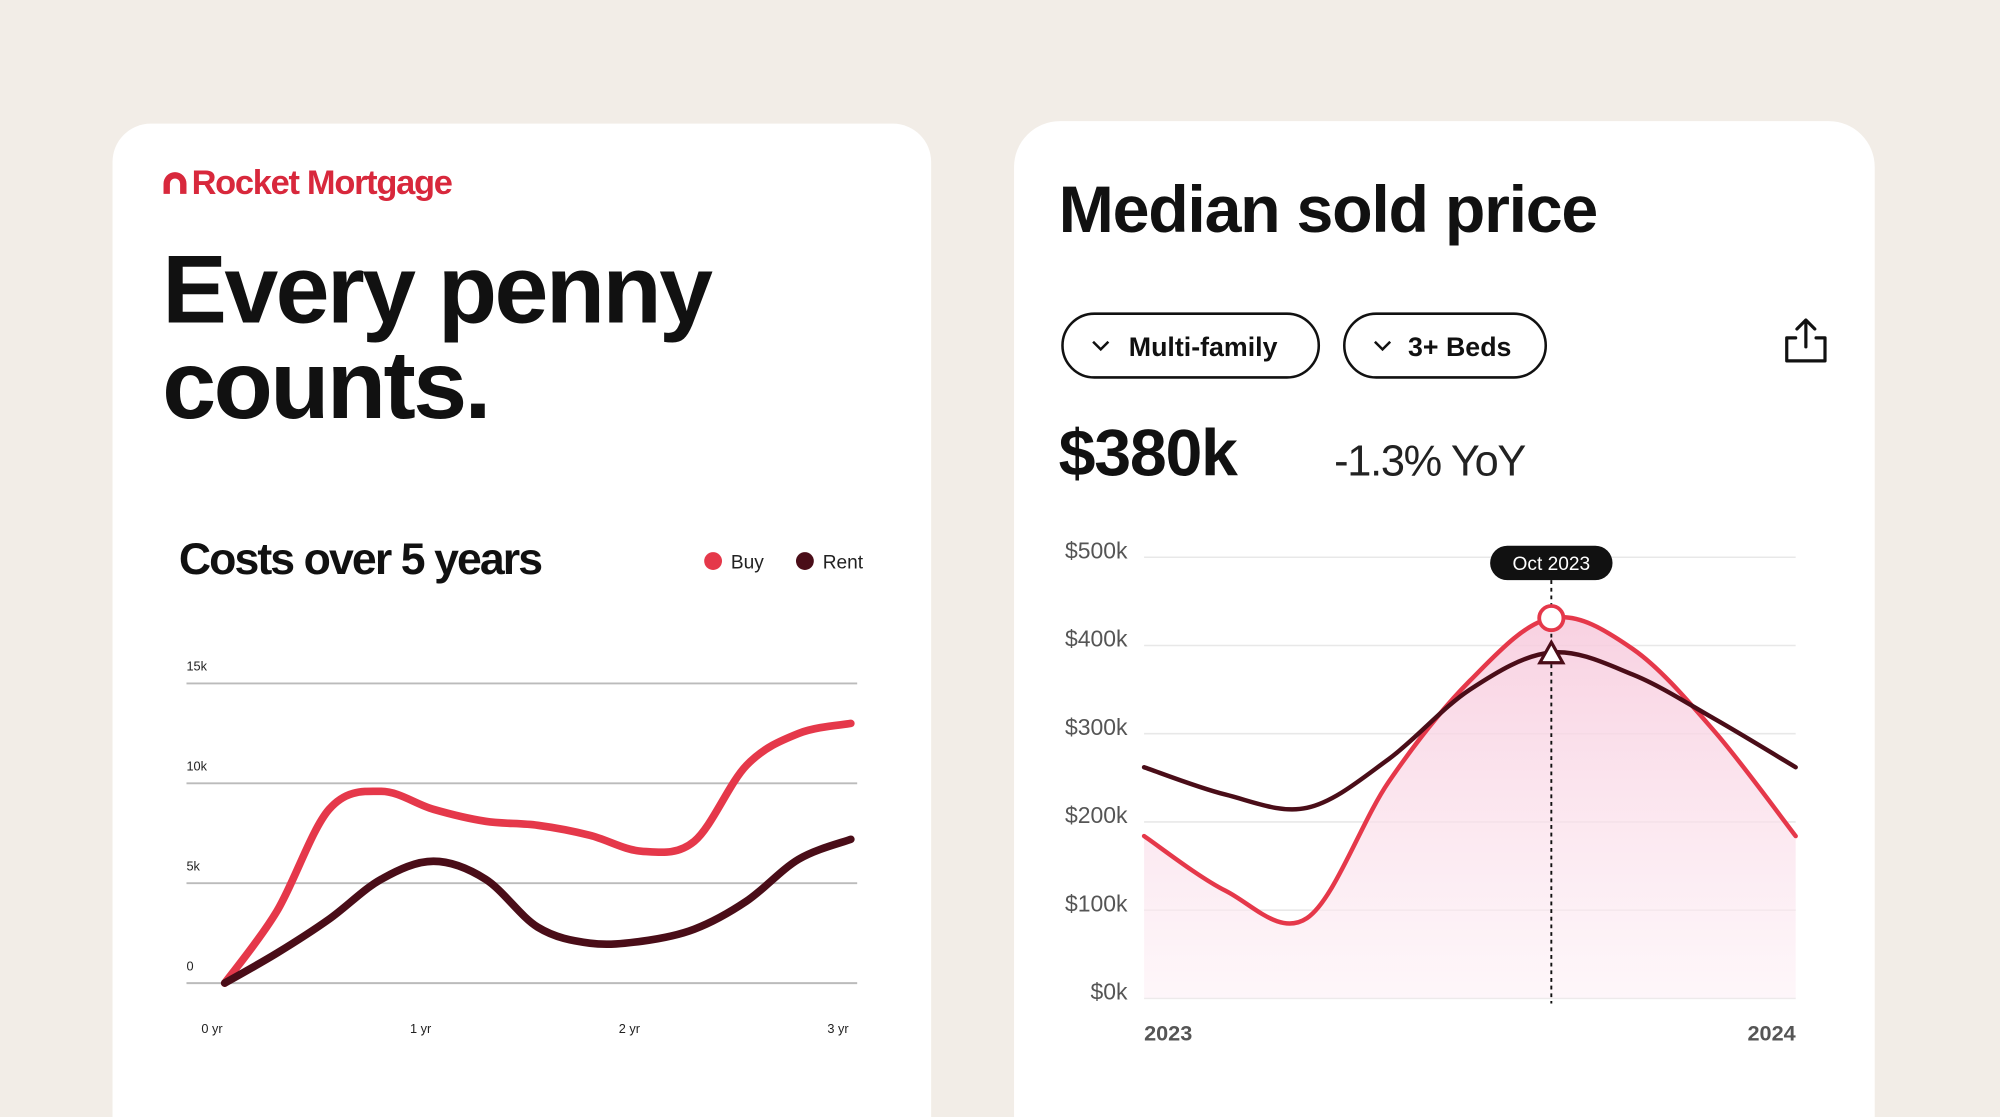 The height and width of the screenshot is (1117, 2000). I want to click on y-tick-label: $500k, so click(1096, 551).